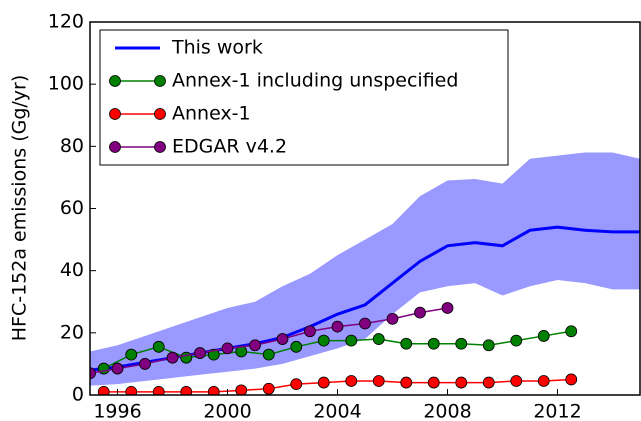 This screenshot has height=421, width=641. Describe the element at coordinates (72, 270) in the screenshot. I see `y-tick-label: 40` at that location.